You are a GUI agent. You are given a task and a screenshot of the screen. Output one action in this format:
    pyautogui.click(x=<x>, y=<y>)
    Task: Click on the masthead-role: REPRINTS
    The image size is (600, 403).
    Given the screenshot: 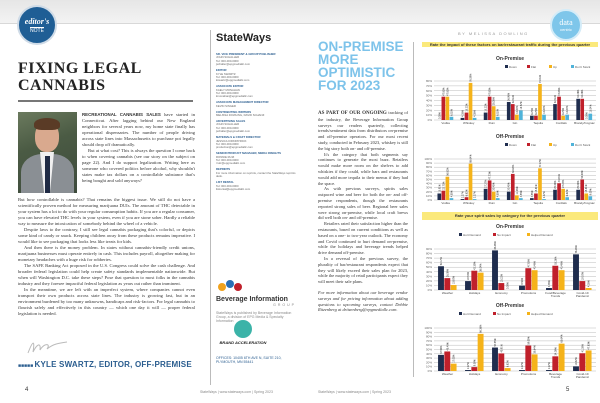 What is the action you would take?
    pyautogui.click(x=223, y=169)
    